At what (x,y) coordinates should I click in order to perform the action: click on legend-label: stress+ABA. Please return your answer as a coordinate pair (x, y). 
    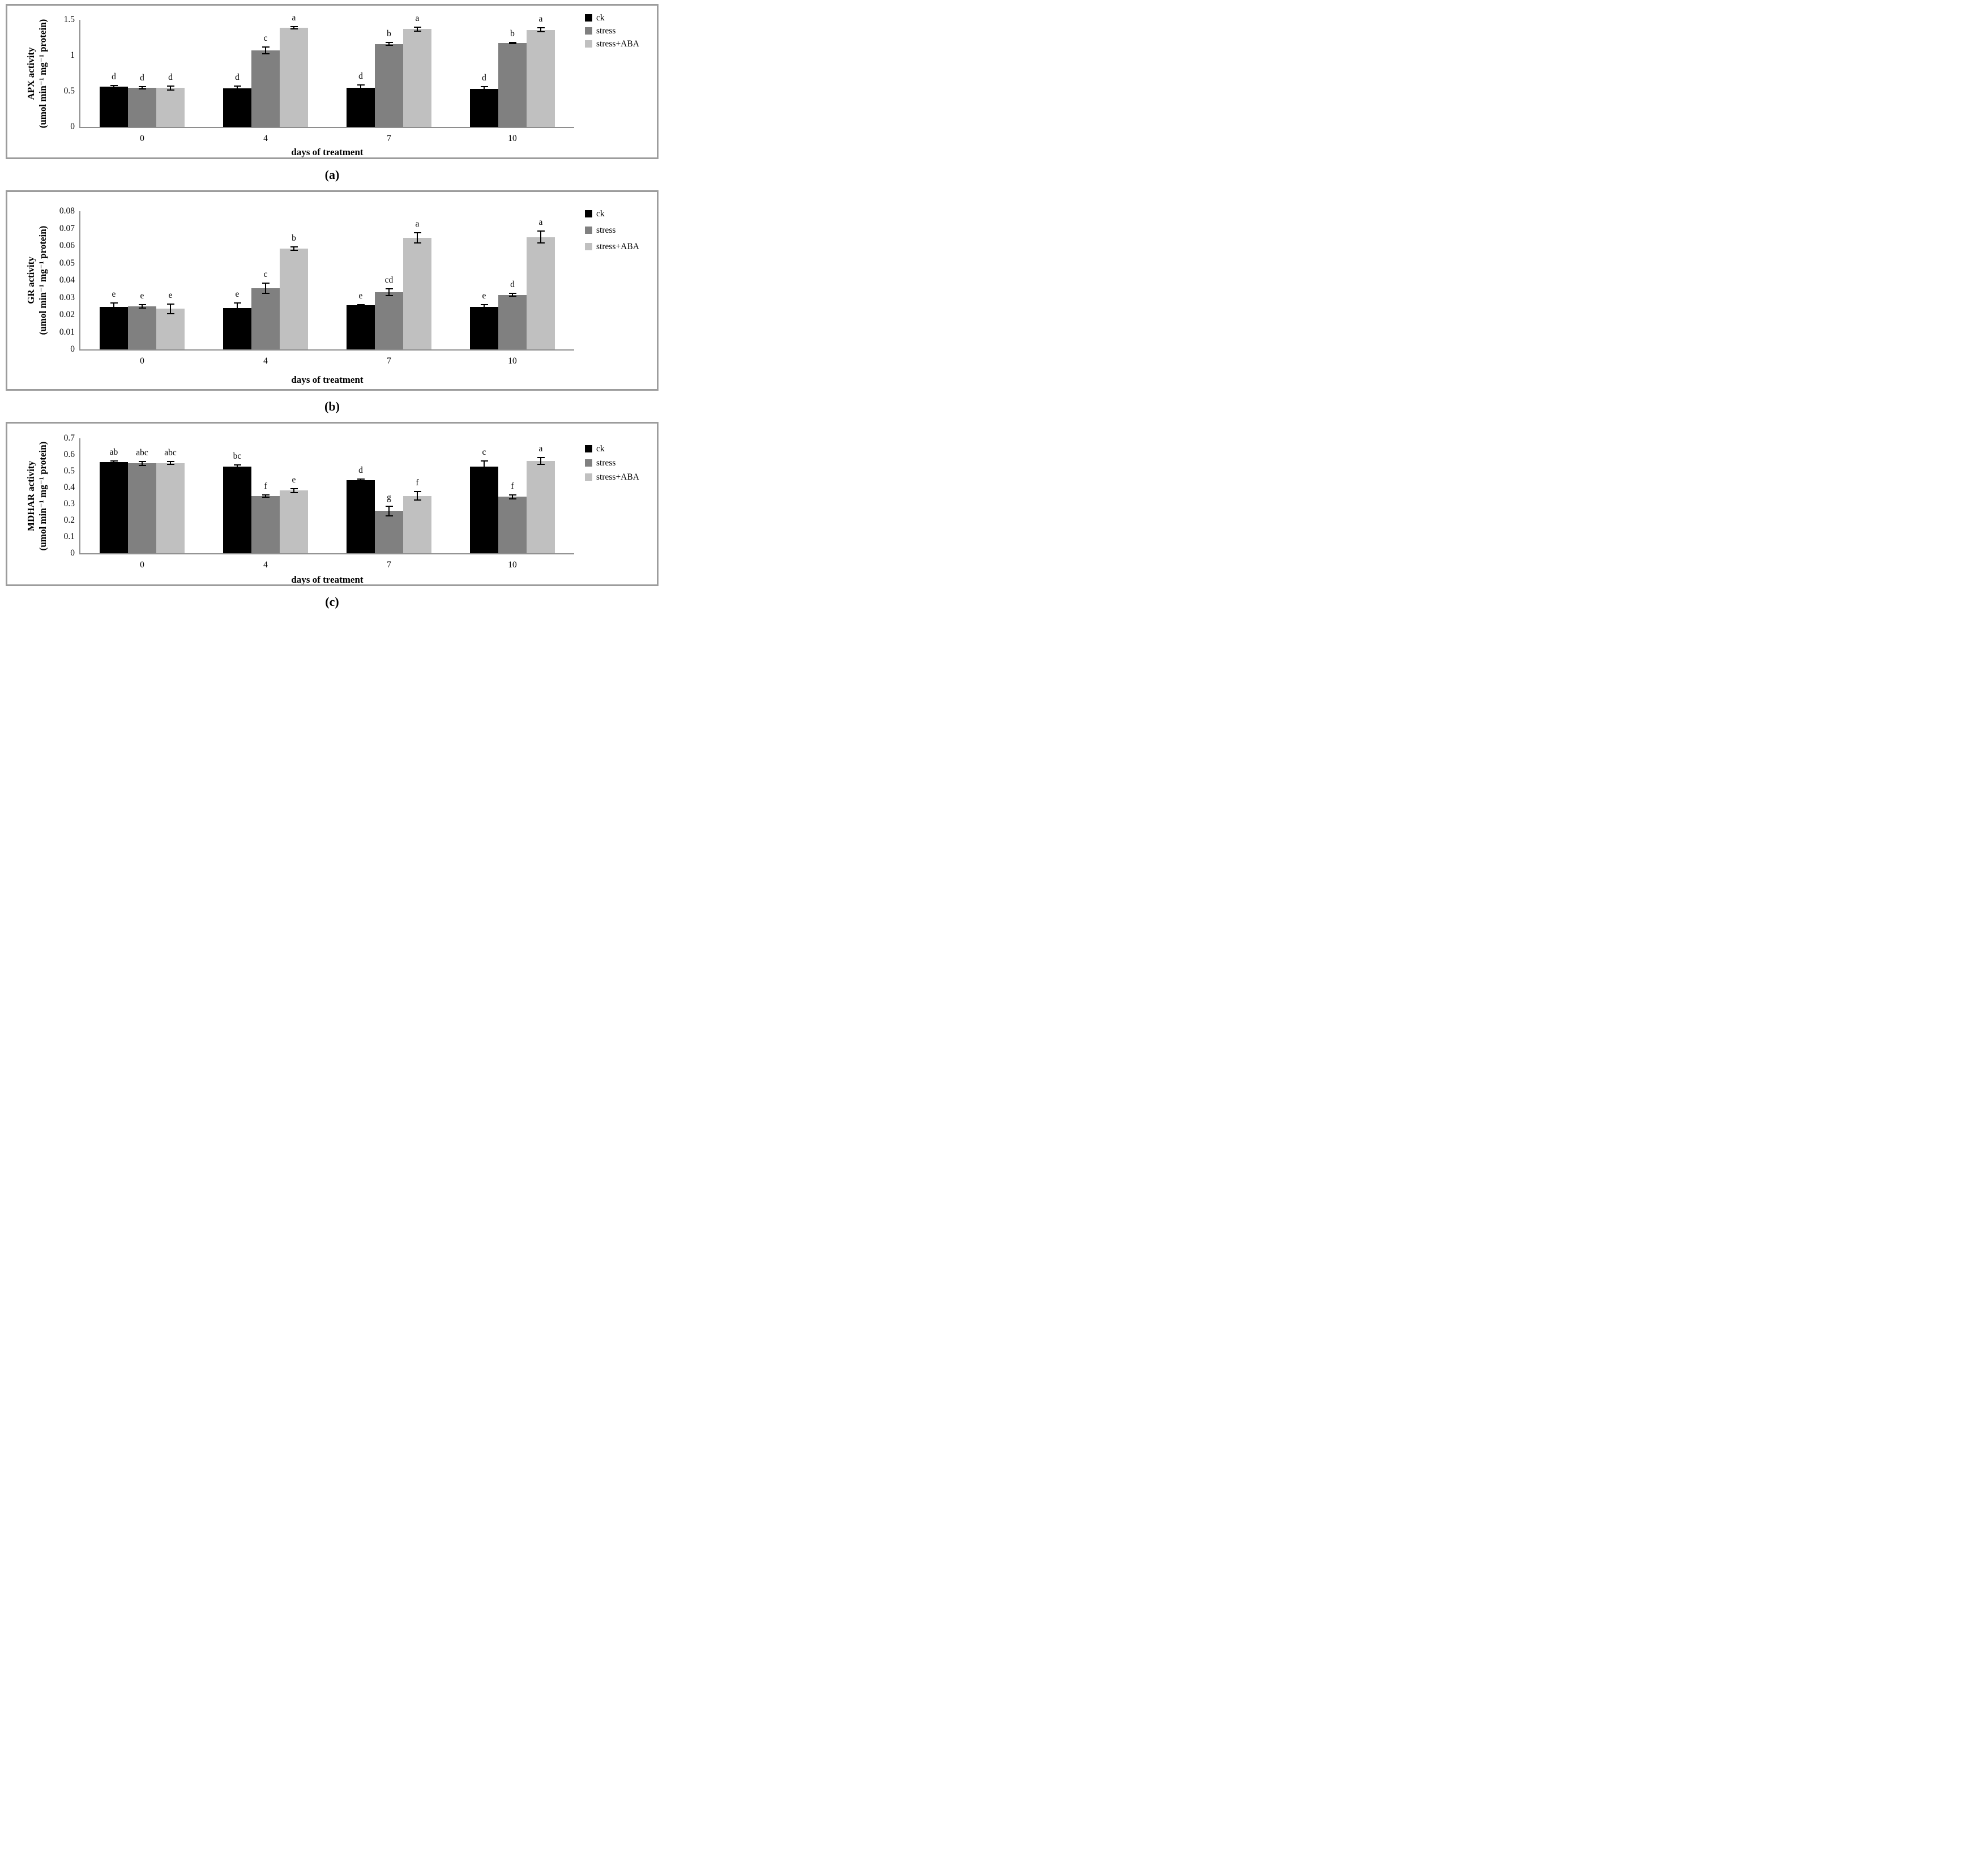
    Looking at the image, I should click on (617, 477).